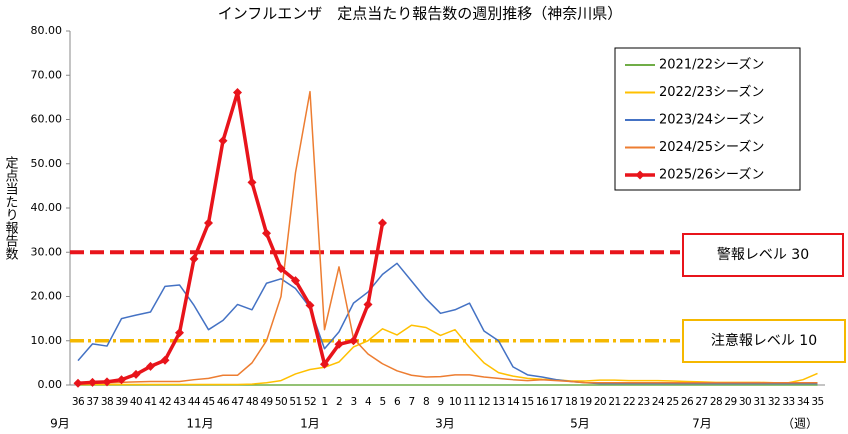  What do you see at coordinates (440, 402) in the screenshot?
I see `x-tick-label: 9` at bounding box center [440, 402].